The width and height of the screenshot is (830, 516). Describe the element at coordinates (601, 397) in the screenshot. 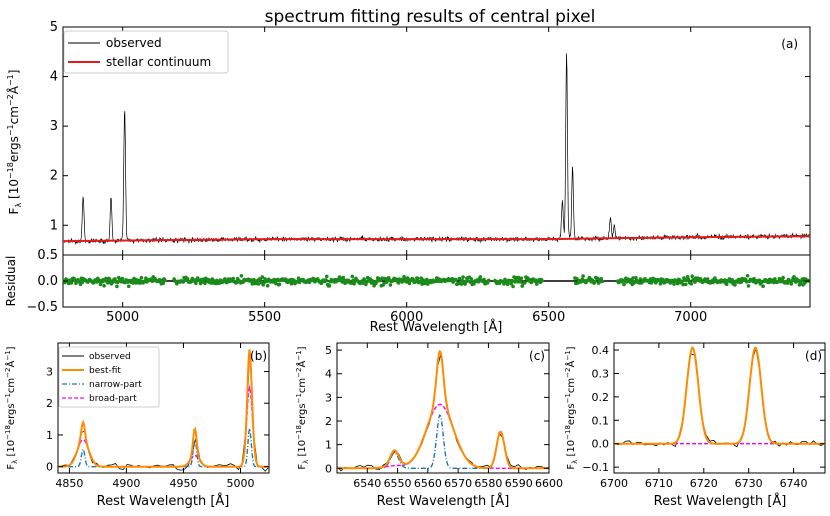

I see `y-tick-label: 0.2` at that location.